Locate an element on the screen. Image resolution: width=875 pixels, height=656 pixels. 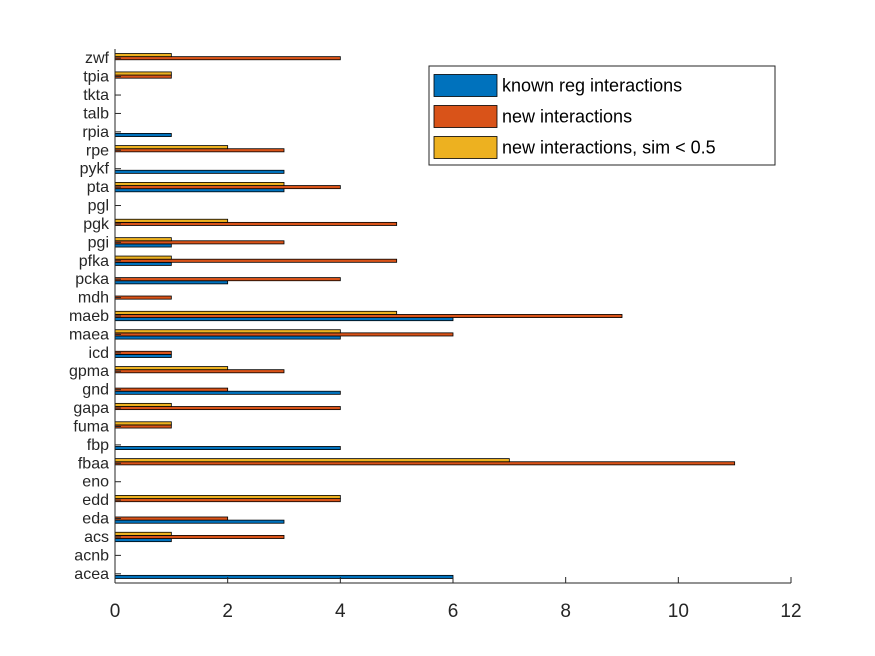
legend-swatch-known-reg-interactions is located at coordinates (465, 85).